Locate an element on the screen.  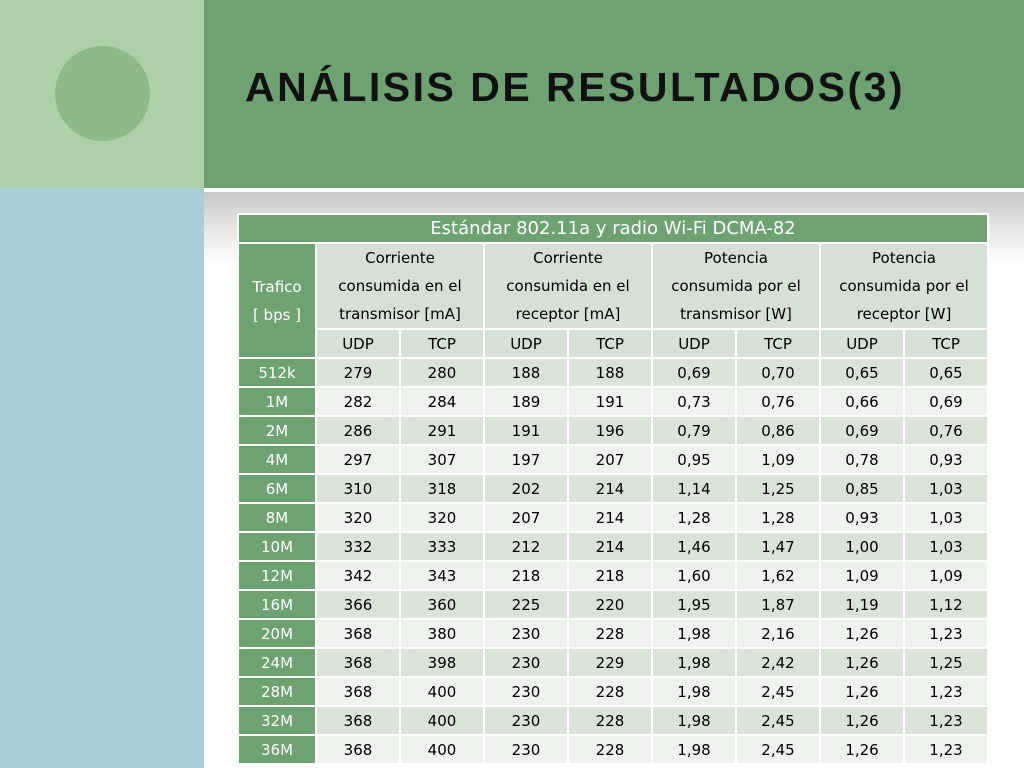
row-label: 8M is located at coordinates (277, 517).